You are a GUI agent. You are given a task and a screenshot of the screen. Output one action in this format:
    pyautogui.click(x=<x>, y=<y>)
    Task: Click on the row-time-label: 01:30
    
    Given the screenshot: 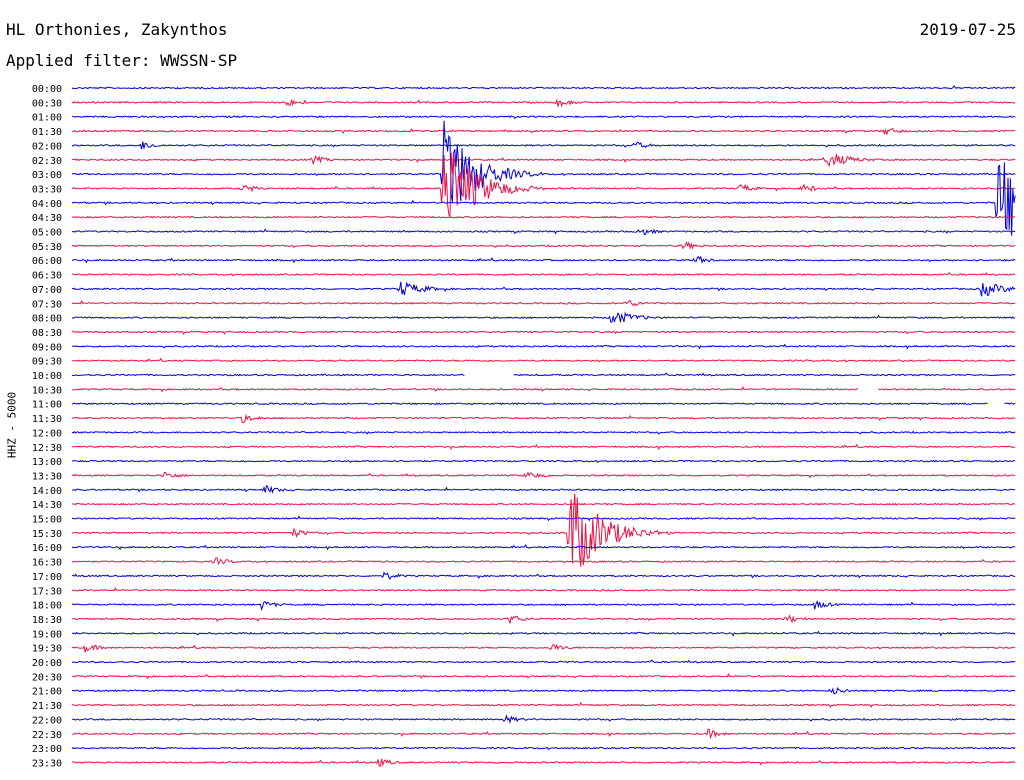 What is the action you would take?
    pyautogui.click(x=47, y=132)
    